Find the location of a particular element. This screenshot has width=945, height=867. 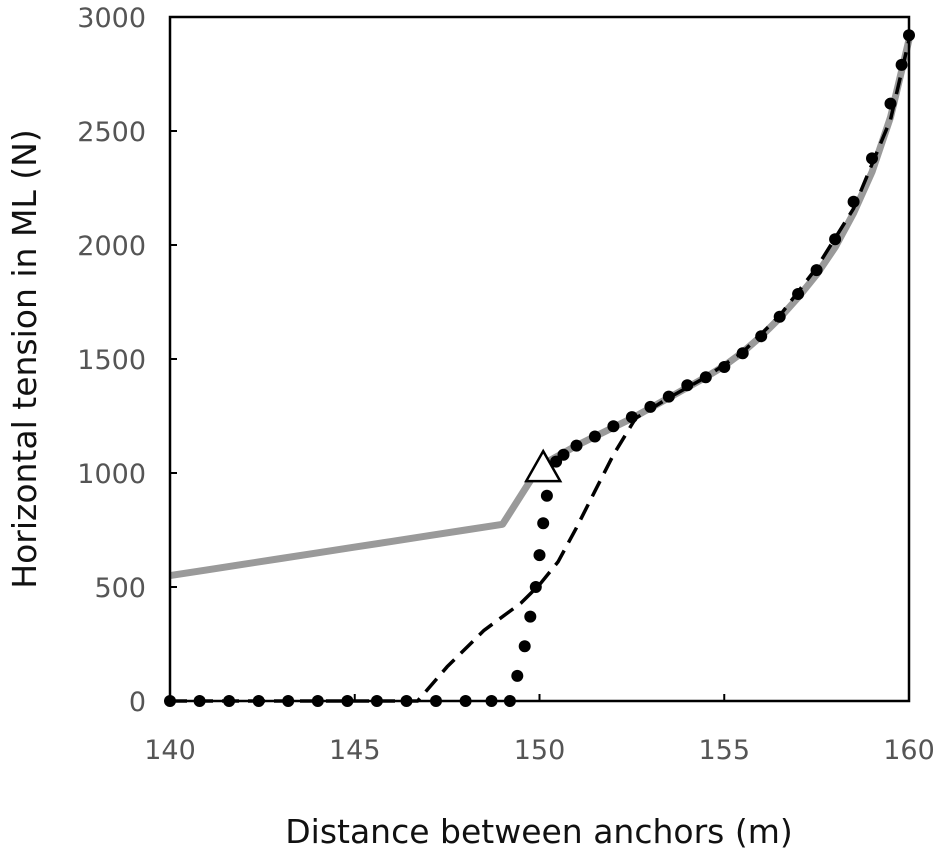

x-tick-label-140: 140 is located at coordinates (170, 750).